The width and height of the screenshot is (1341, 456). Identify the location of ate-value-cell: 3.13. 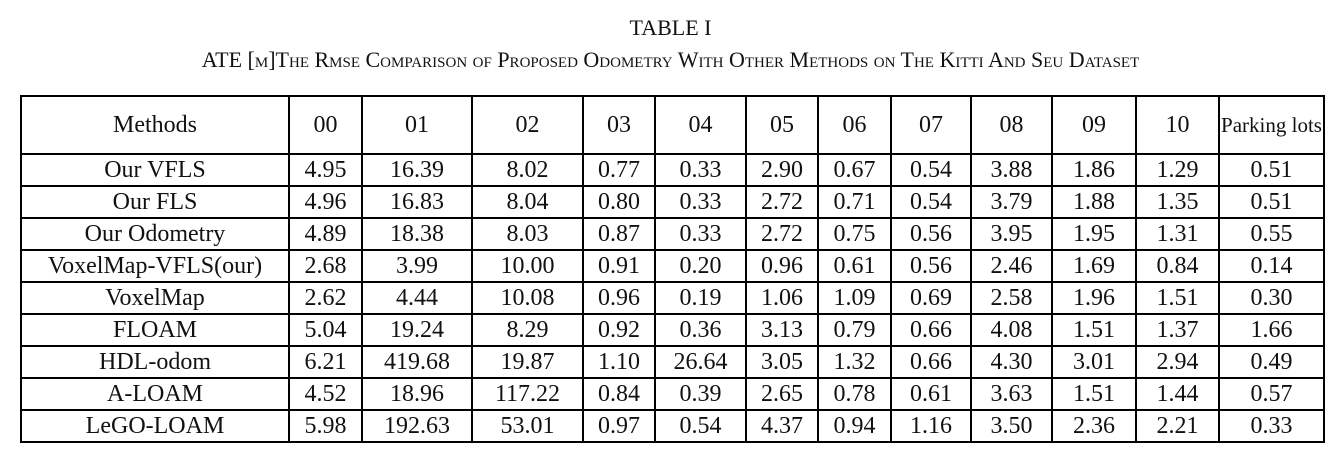
(782, 330).